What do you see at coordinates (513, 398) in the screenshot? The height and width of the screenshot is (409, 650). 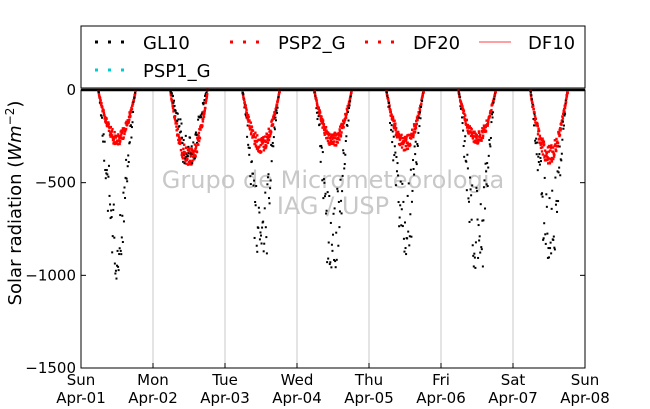 I see `x-tick-label-date: Apr-07` at bounding box center [513, 398].